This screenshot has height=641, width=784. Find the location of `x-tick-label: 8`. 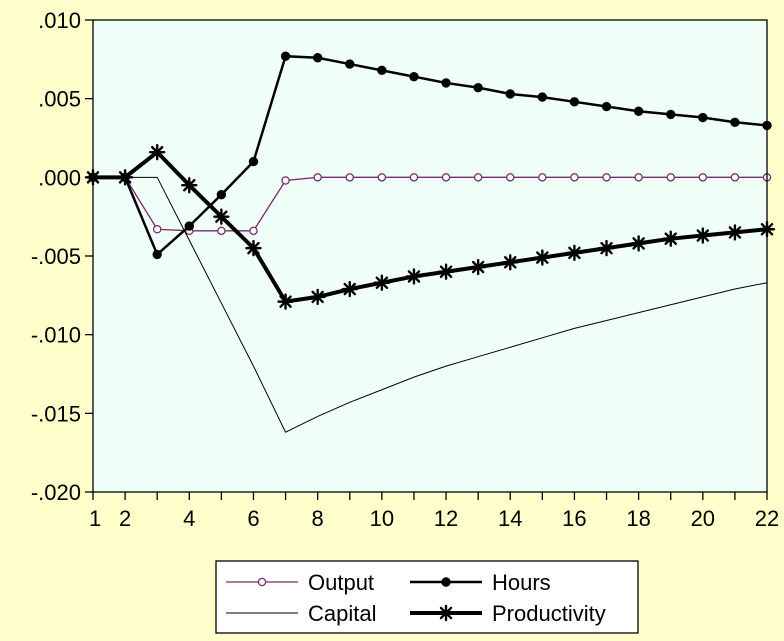

x-tick-label: 8 is located at coordinates (318, 518).